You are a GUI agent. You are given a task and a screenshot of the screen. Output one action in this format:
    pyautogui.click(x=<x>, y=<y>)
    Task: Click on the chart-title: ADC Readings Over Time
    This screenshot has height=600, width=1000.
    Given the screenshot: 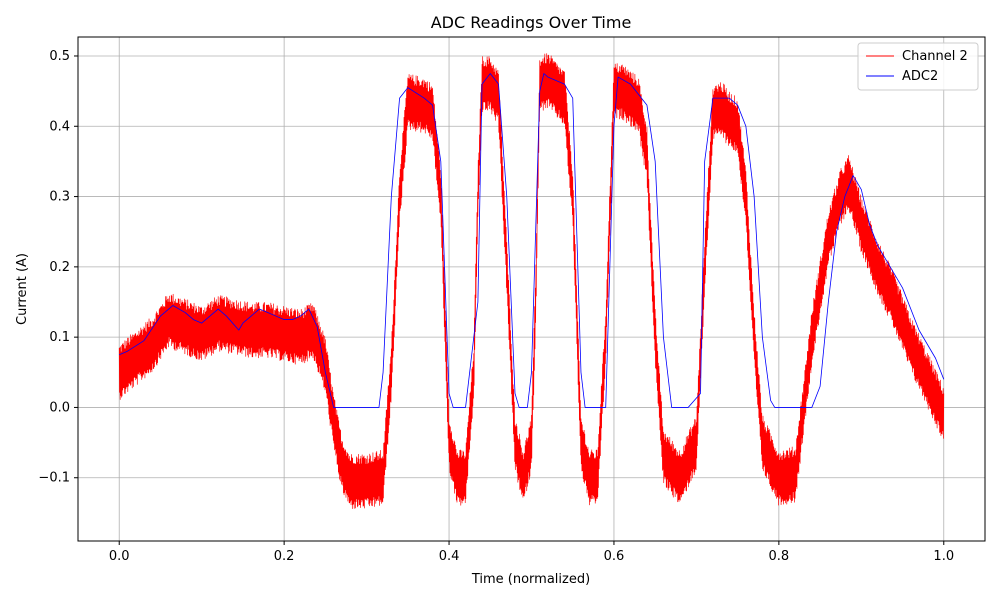 What is the action you would take?
    pyautogui.click(x=531, y=22)
    